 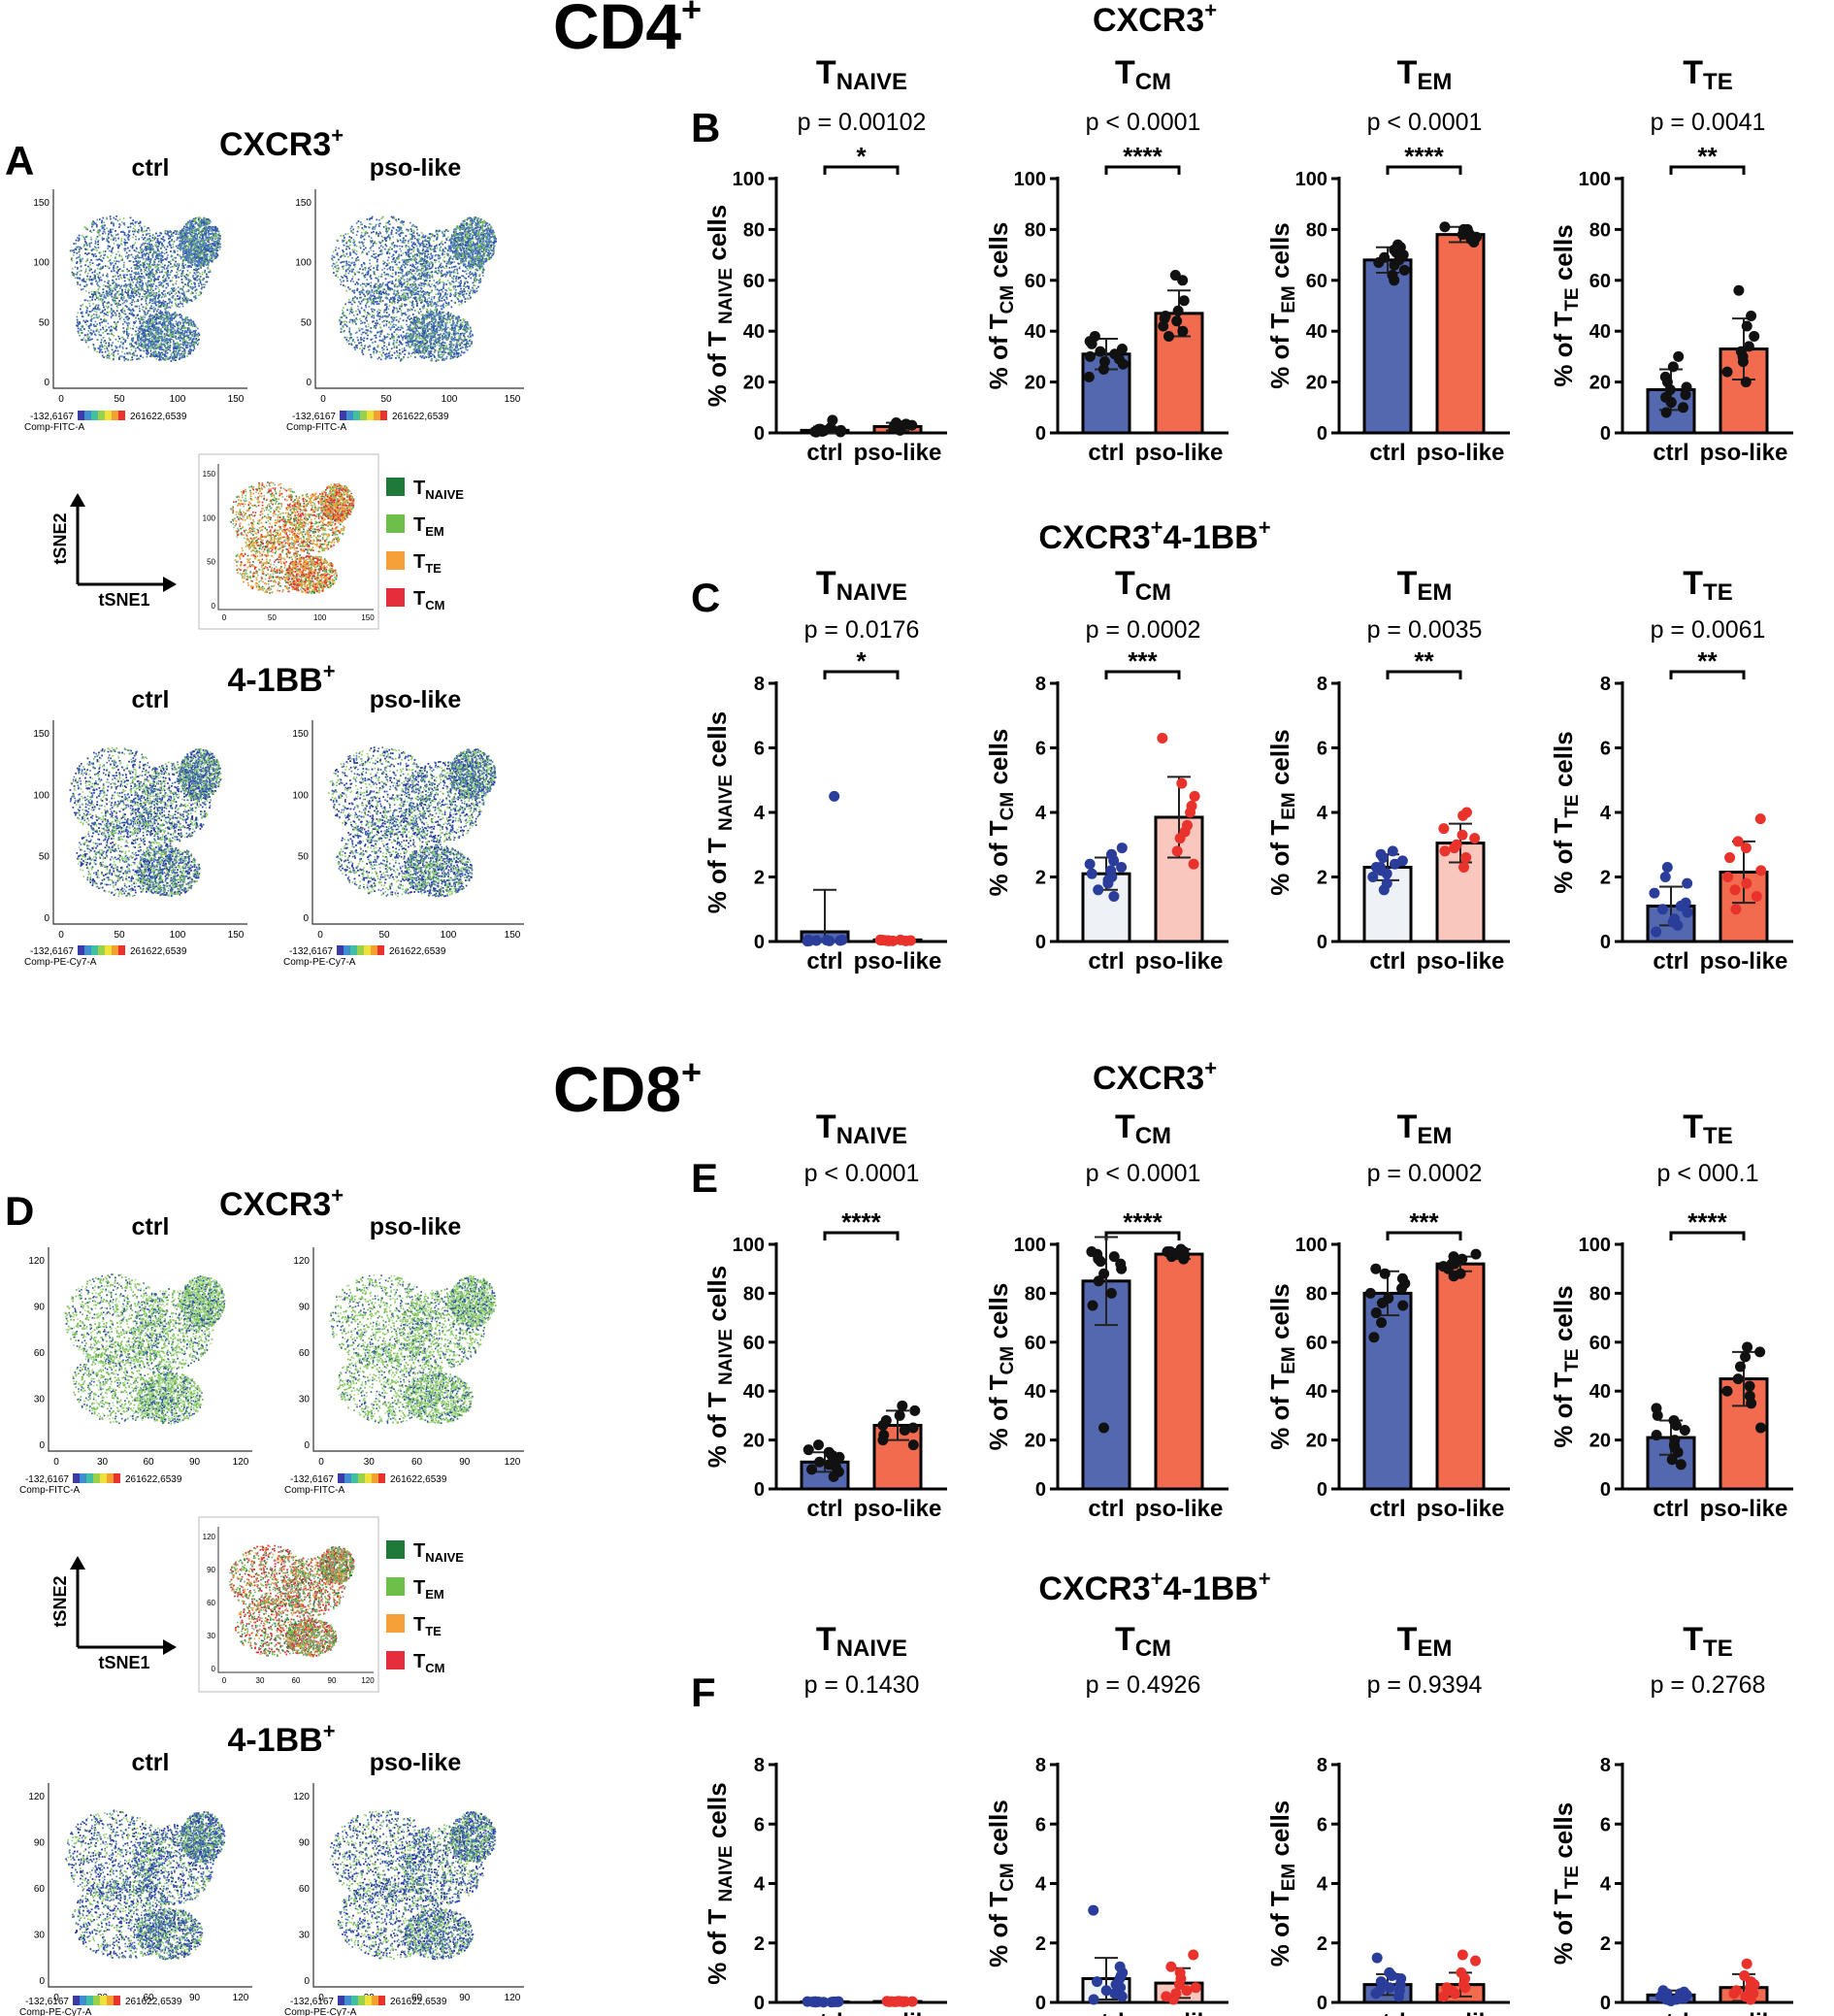 What do you see at coordinates (61, 399) in the screenshot?
I see `tsne-x-tick: 0` at bounding box center [61, 399].